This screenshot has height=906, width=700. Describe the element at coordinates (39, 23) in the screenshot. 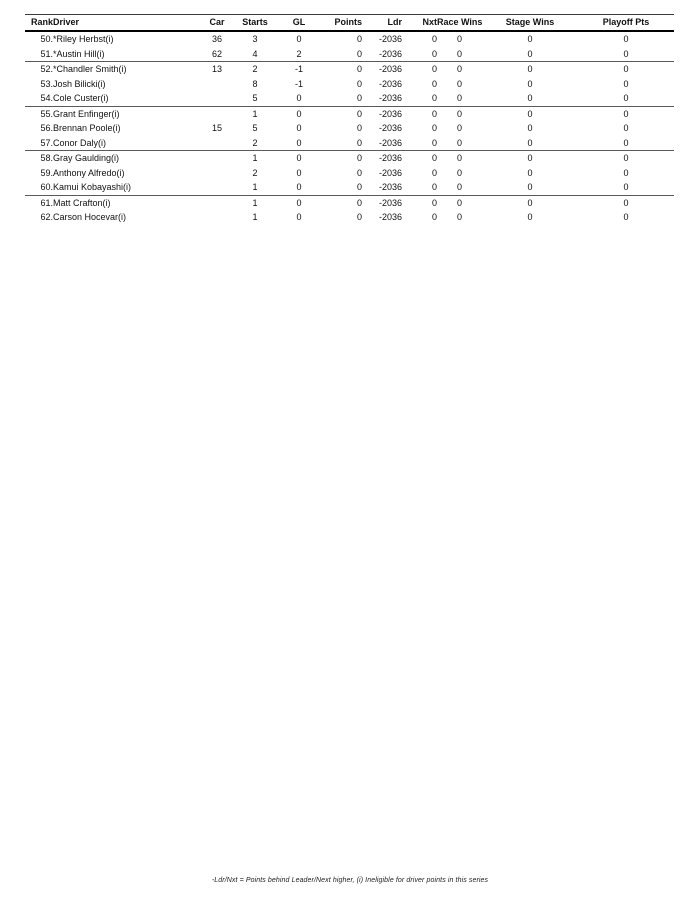

I see `column-header-rank: Rank` at that location.